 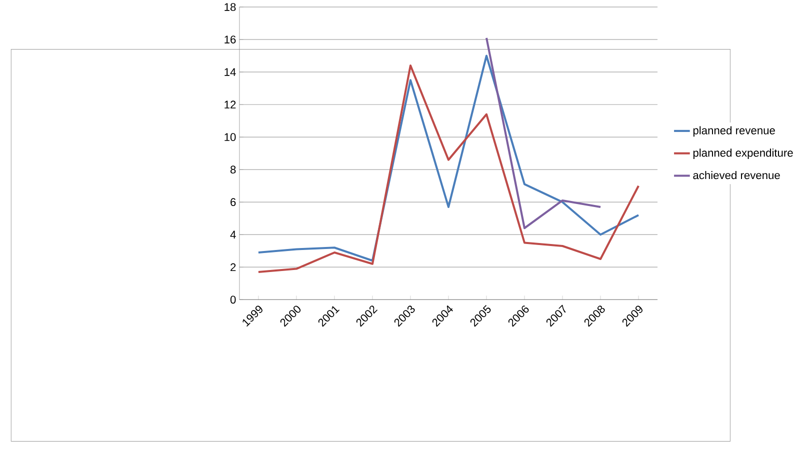 I want to click on legend-label: planned expenditure, so click(x=743, y=153).